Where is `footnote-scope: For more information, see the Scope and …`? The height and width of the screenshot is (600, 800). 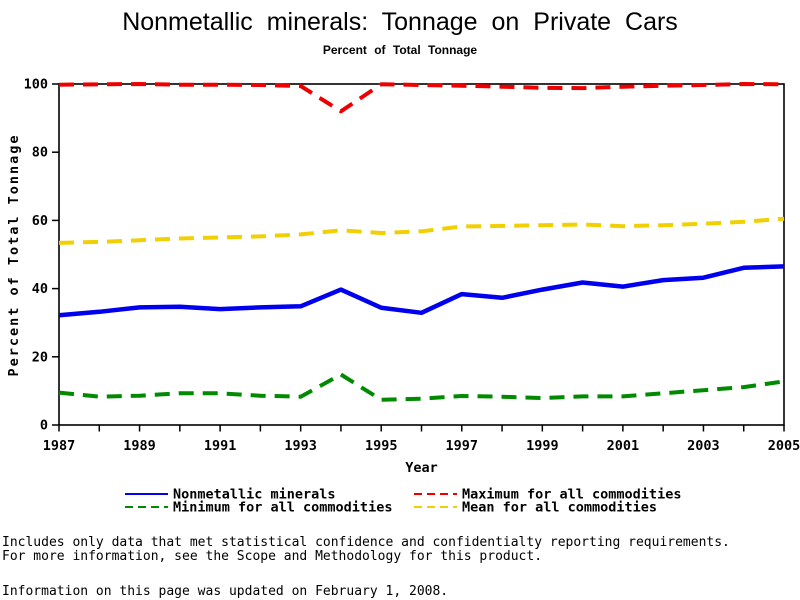 footnote-scope: For more information, see the Scope and … is located at coordinates (272, 556).